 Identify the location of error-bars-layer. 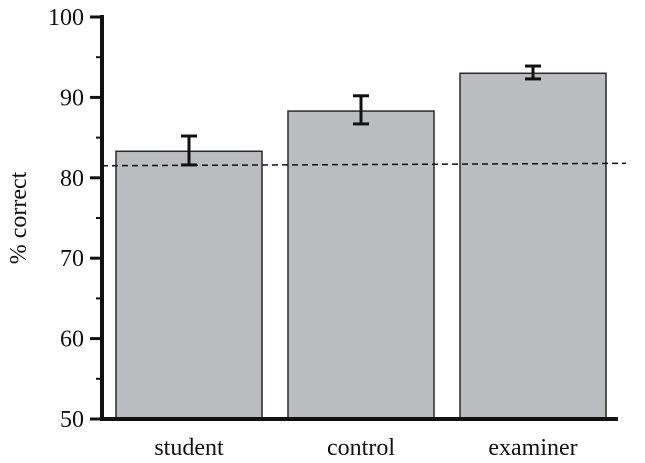
(361, 115).